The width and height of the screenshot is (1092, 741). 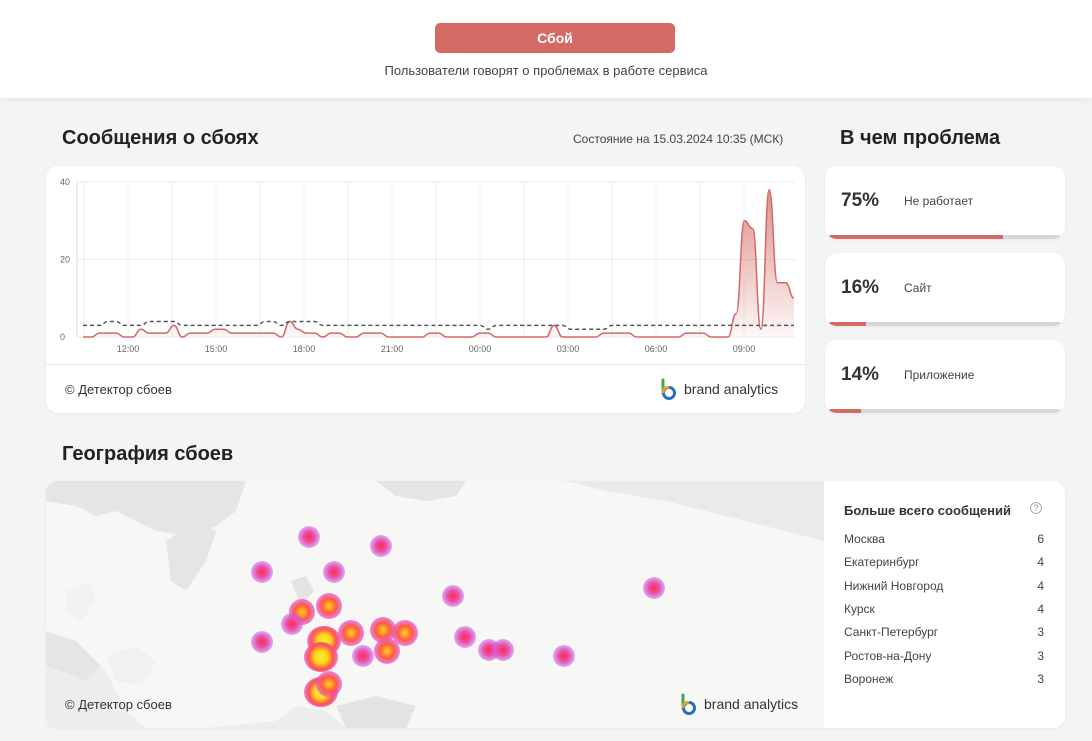 What do you see at coordinates (894, 586) in the screenshot?
I see `city-name: Нижний Новгород` at bounding box center [894, 586].